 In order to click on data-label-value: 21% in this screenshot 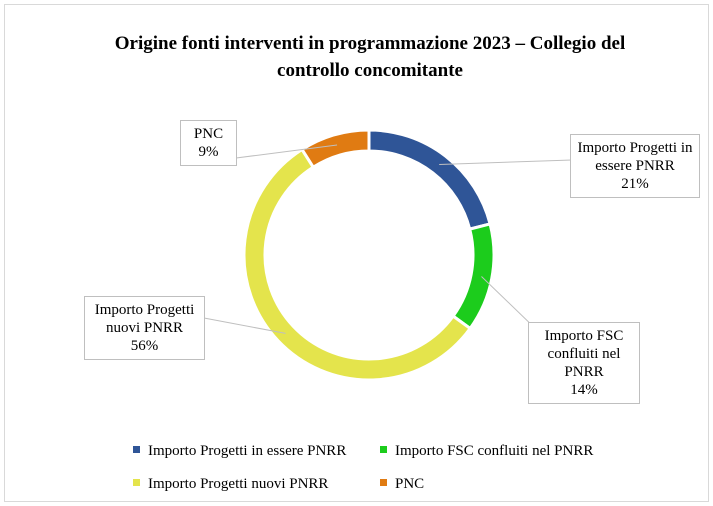, I will do `click(635, 184)`.